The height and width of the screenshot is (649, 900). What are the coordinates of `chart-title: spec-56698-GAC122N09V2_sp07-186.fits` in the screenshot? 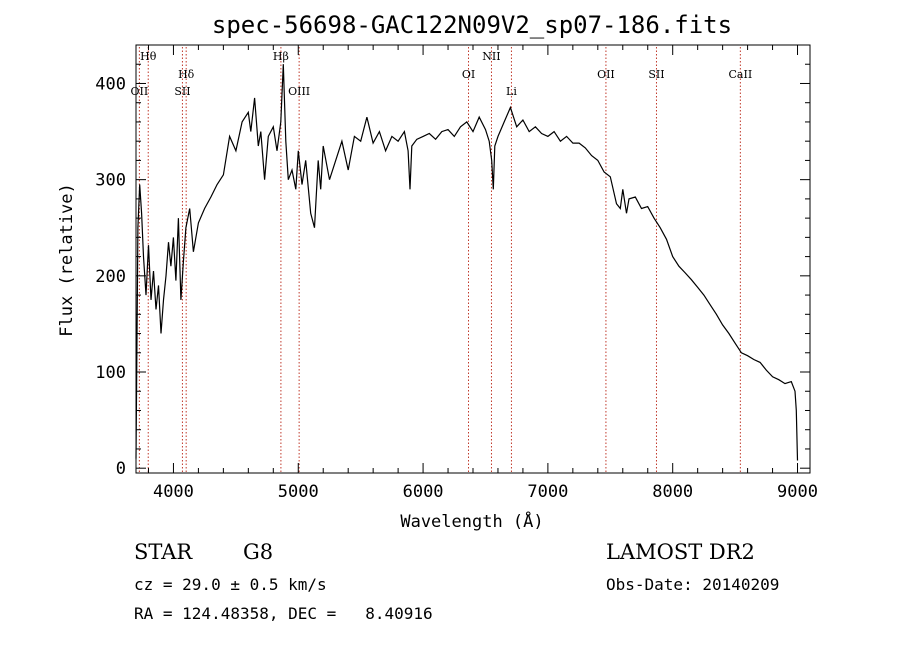 It's located at (472, 25).